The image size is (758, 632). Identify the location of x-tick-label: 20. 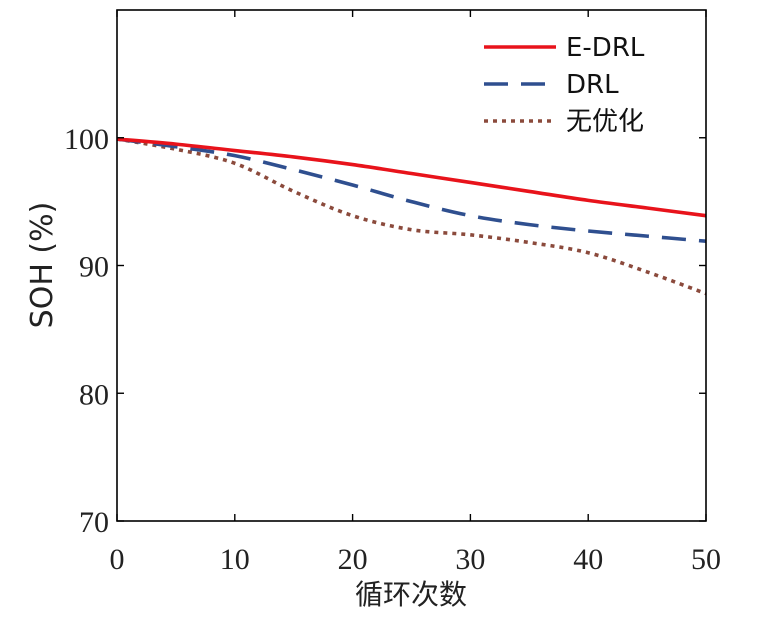
(353, 559).